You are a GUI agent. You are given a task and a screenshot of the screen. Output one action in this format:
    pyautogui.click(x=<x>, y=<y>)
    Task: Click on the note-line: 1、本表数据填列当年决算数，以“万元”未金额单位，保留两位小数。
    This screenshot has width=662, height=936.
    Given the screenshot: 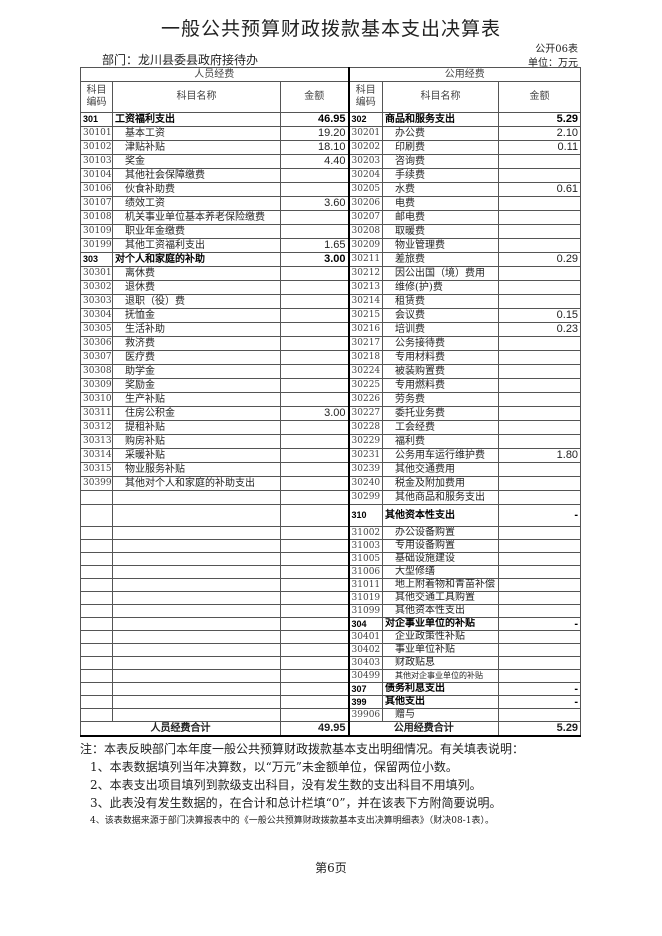 What is the action you would take?
    pyautogui.click(x=274, y=767)
    